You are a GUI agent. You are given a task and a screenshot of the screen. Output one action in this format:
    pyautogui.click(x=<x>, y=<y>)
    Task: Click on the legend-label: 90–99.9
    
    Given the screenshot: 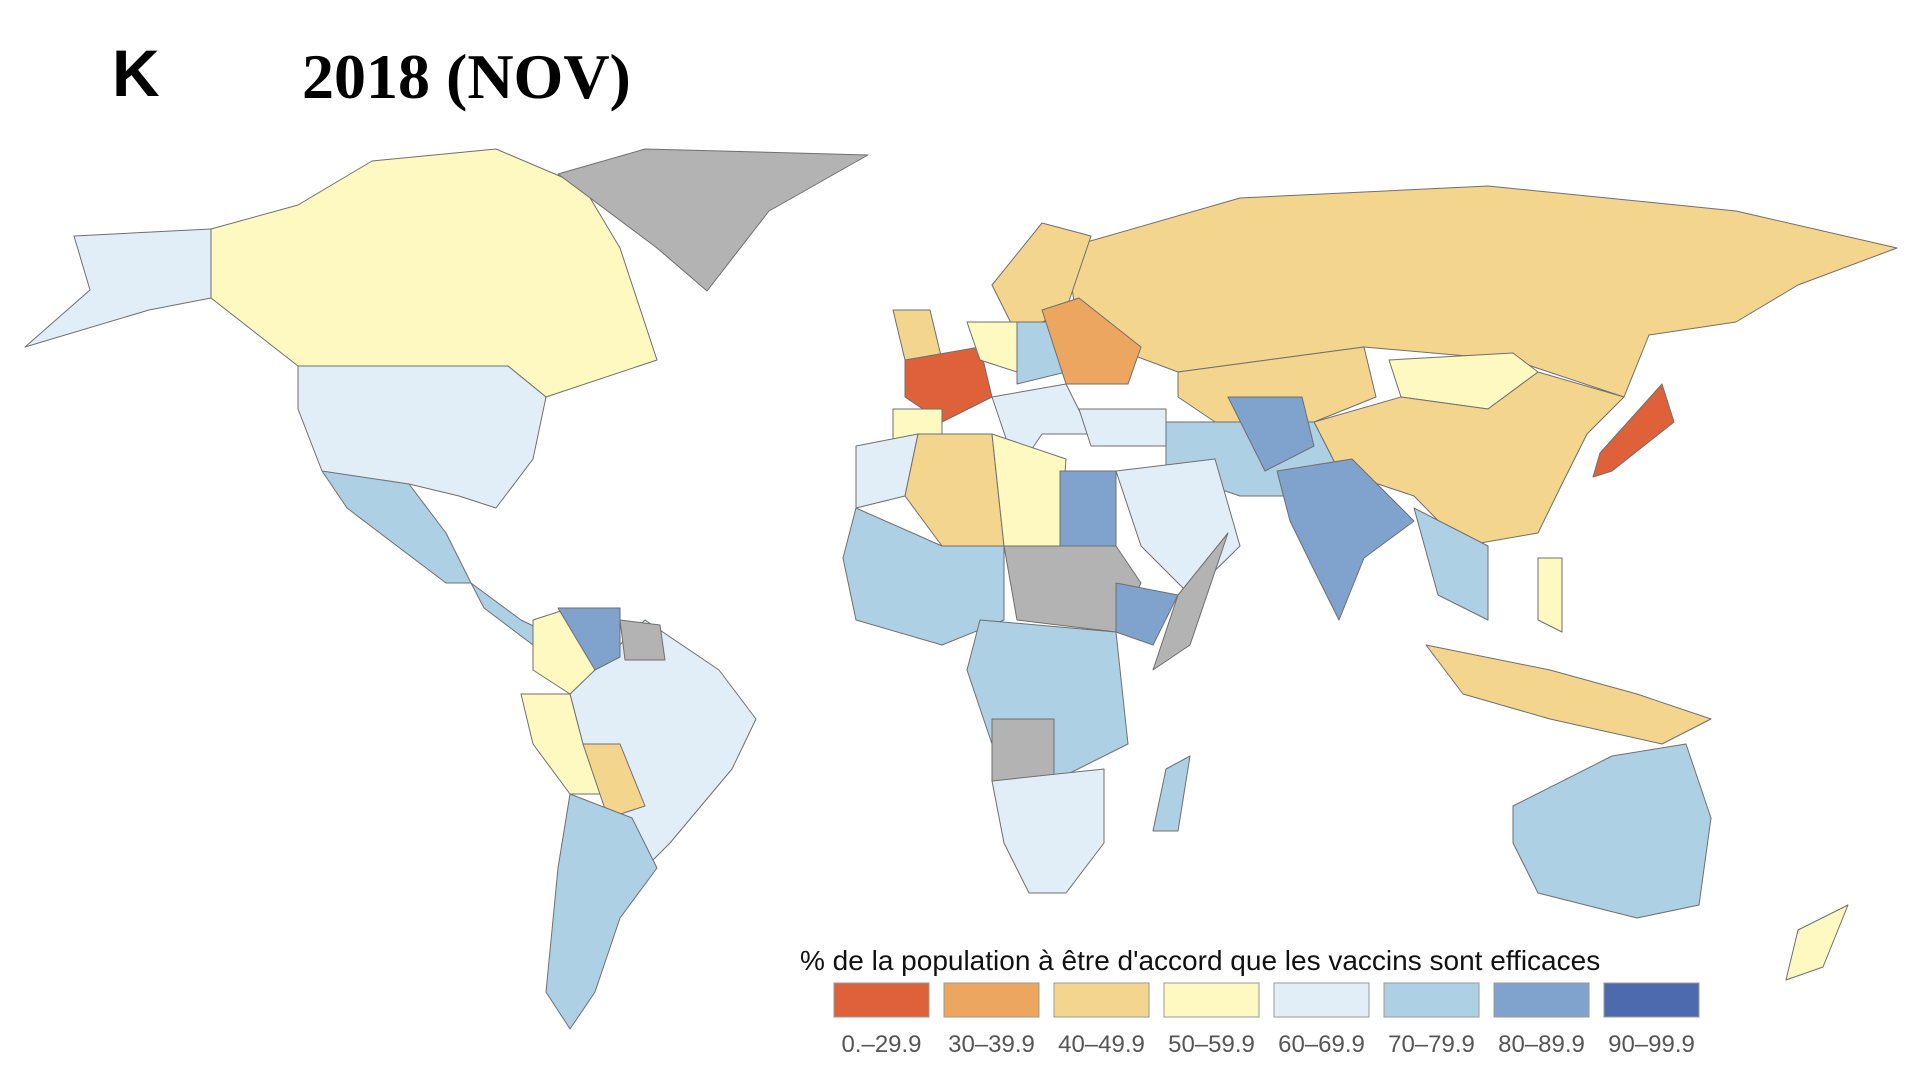 What is the action you would take?
    pyautogui.click(x=1651, y=1044)
    